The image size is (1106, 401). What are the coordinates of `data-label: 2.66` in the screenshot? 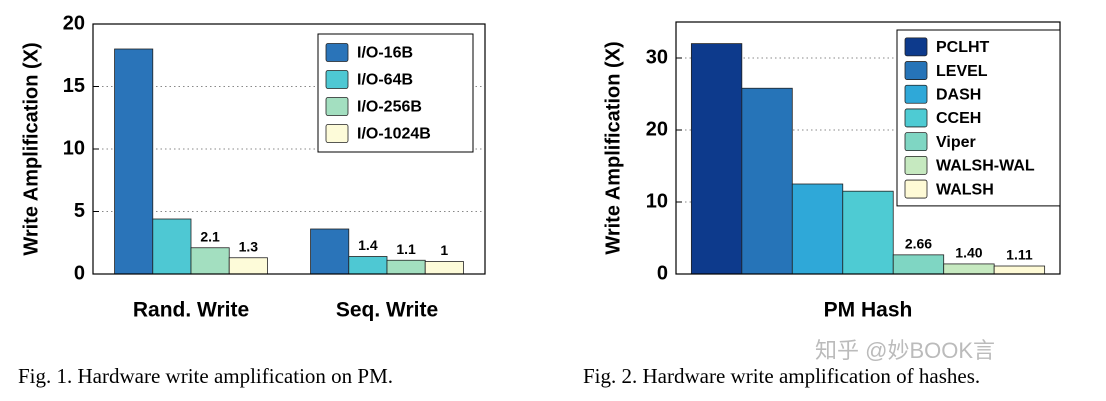 It's located at (918, 244).